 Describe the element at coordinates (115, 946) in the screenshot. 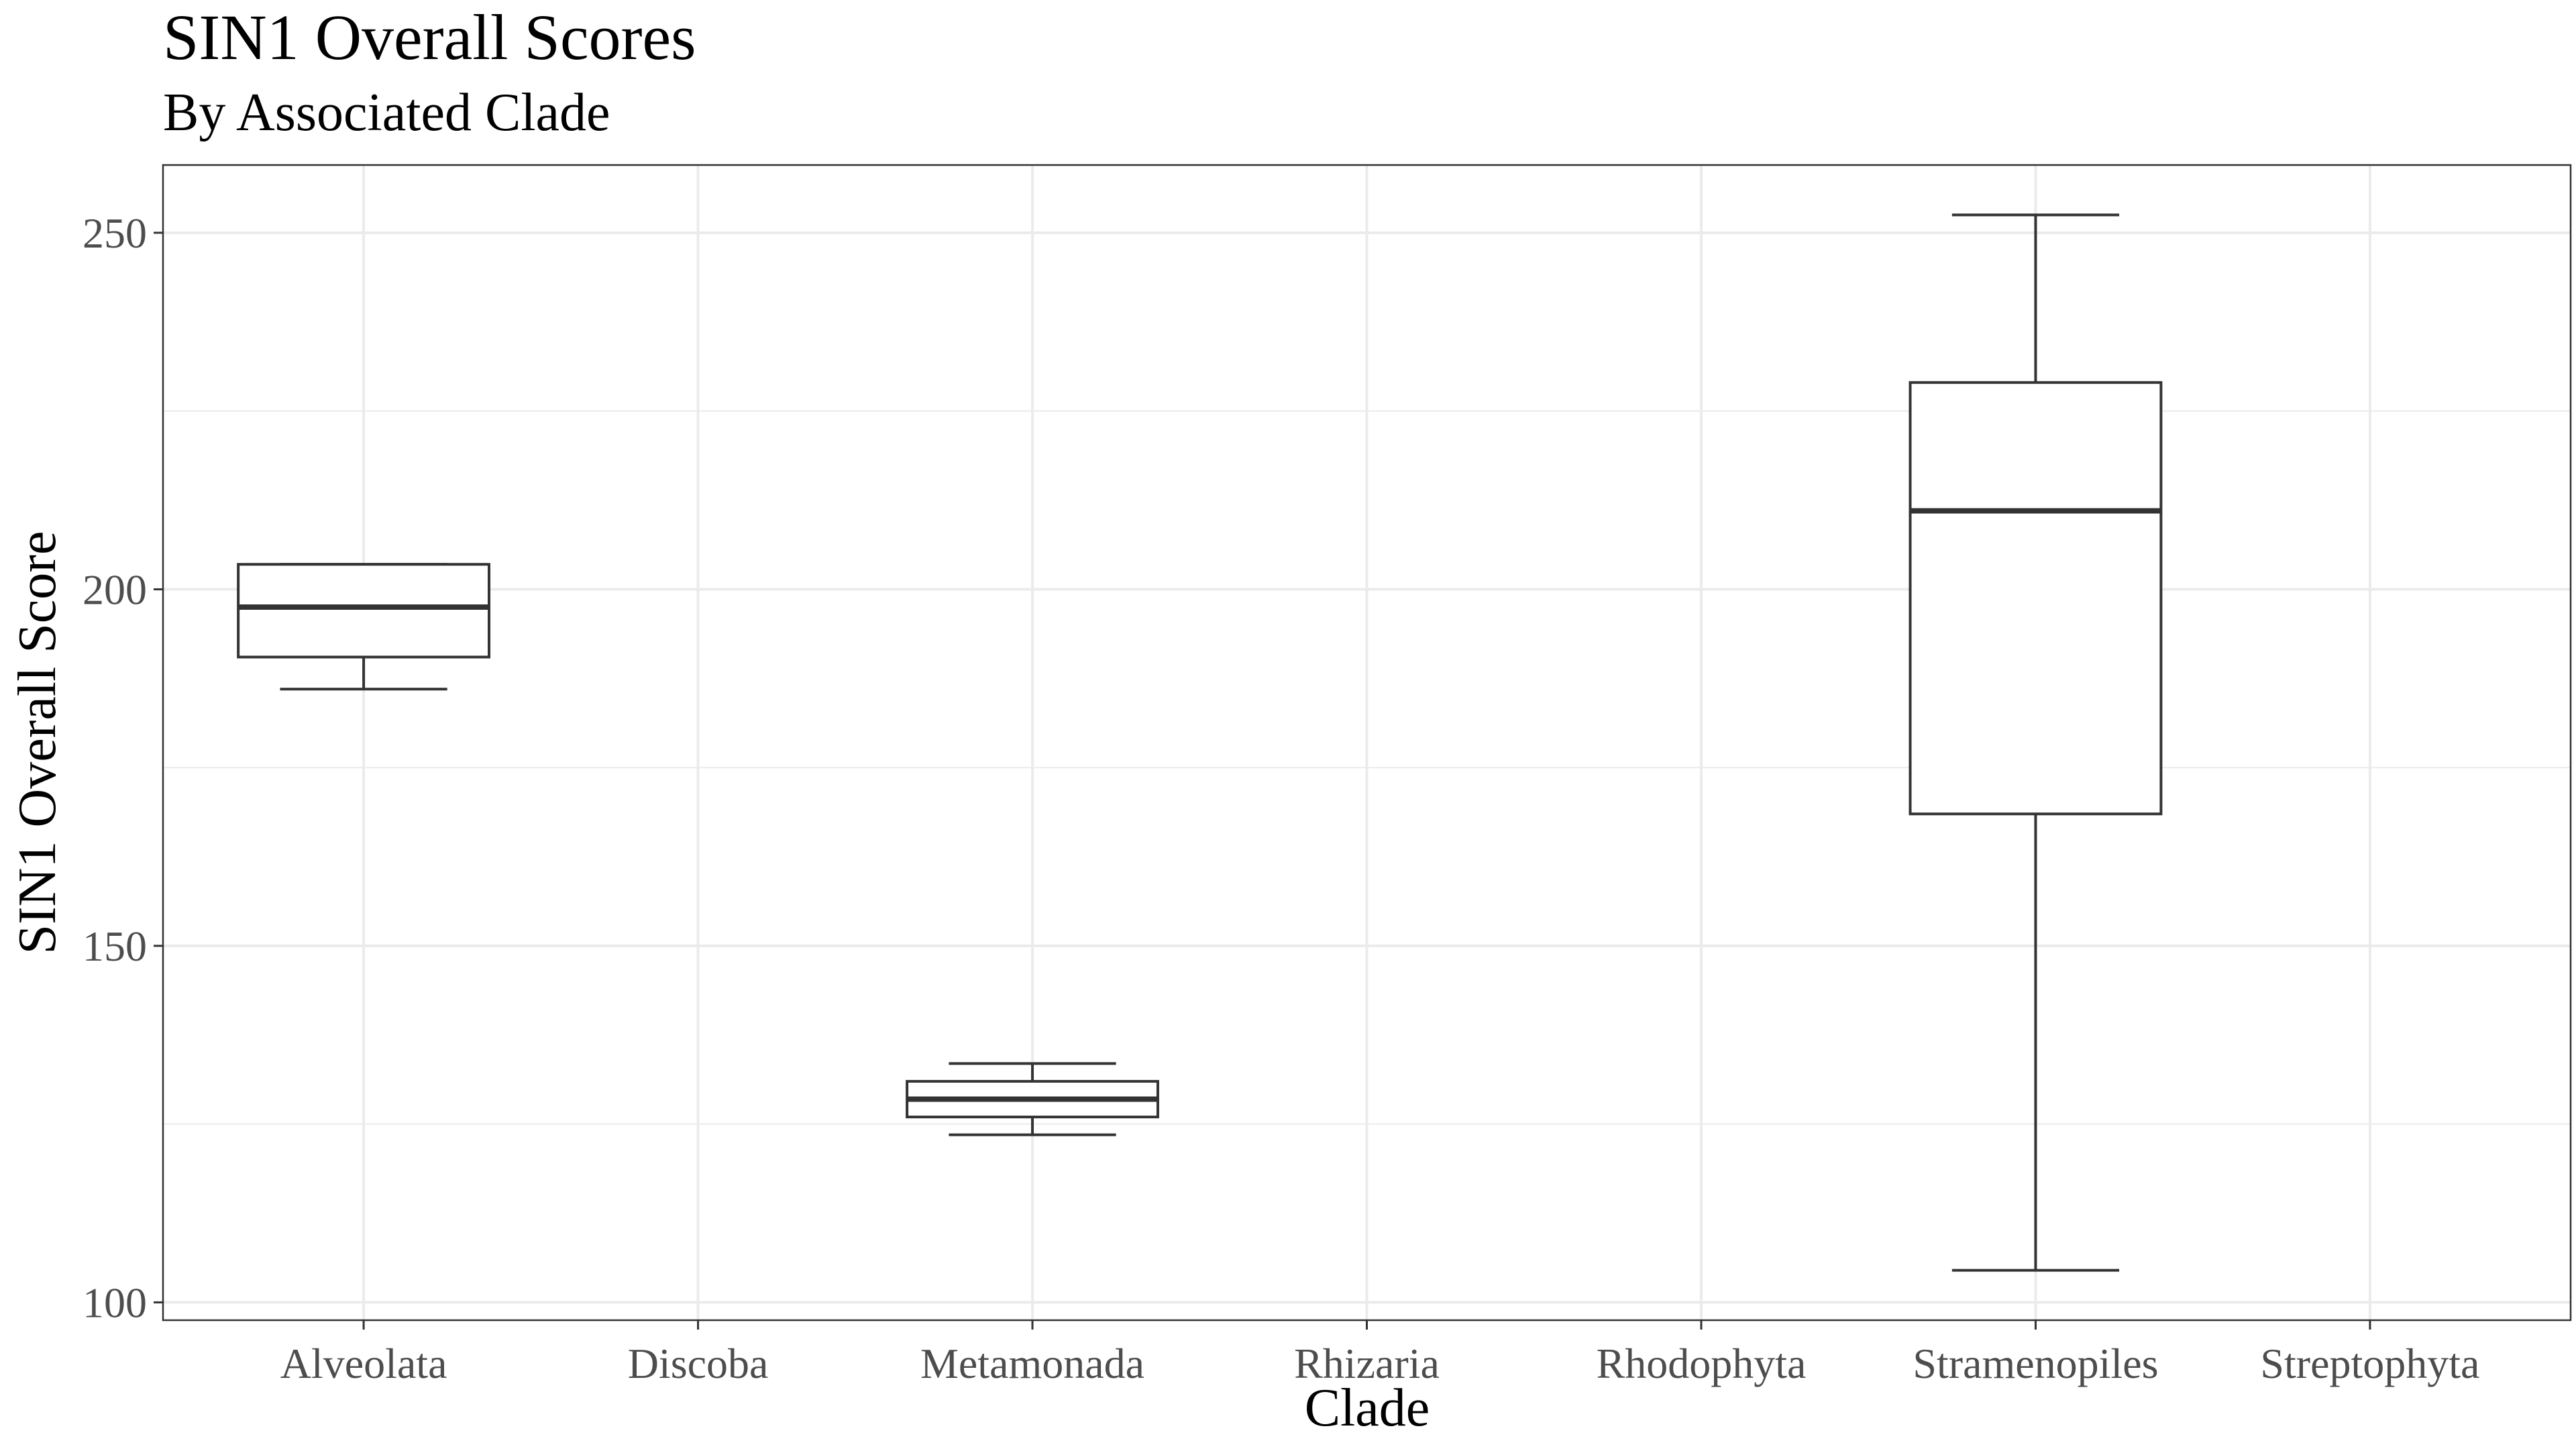

I see `y-tick-label: 150` at that location.